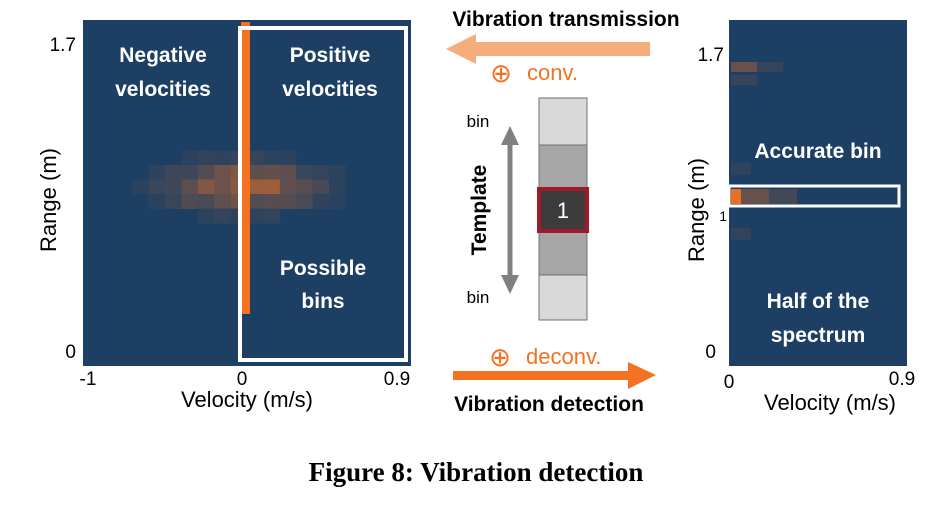 The height and width of the screenshot is (512, 952). What do you see at coordinates (642, 375) in the screenshot?
I see `detection-arrow-right-icon` at bounding box center [642, 375].